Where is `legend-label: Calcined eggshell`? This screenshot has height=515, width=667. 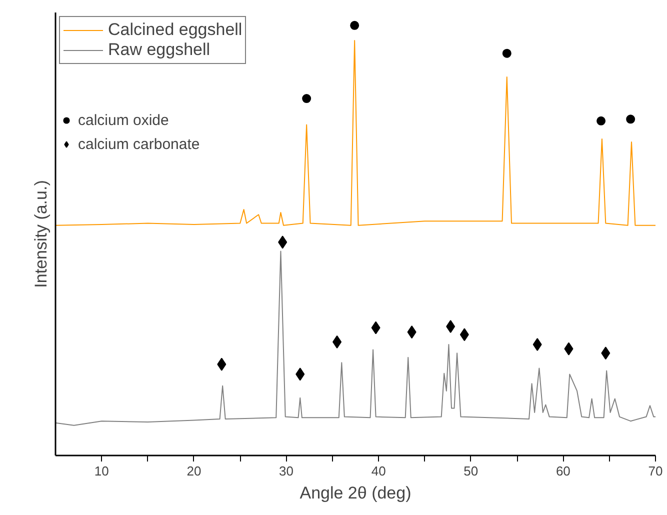 legend-label: Calcined eggshell is located at coordinates (175, 30).